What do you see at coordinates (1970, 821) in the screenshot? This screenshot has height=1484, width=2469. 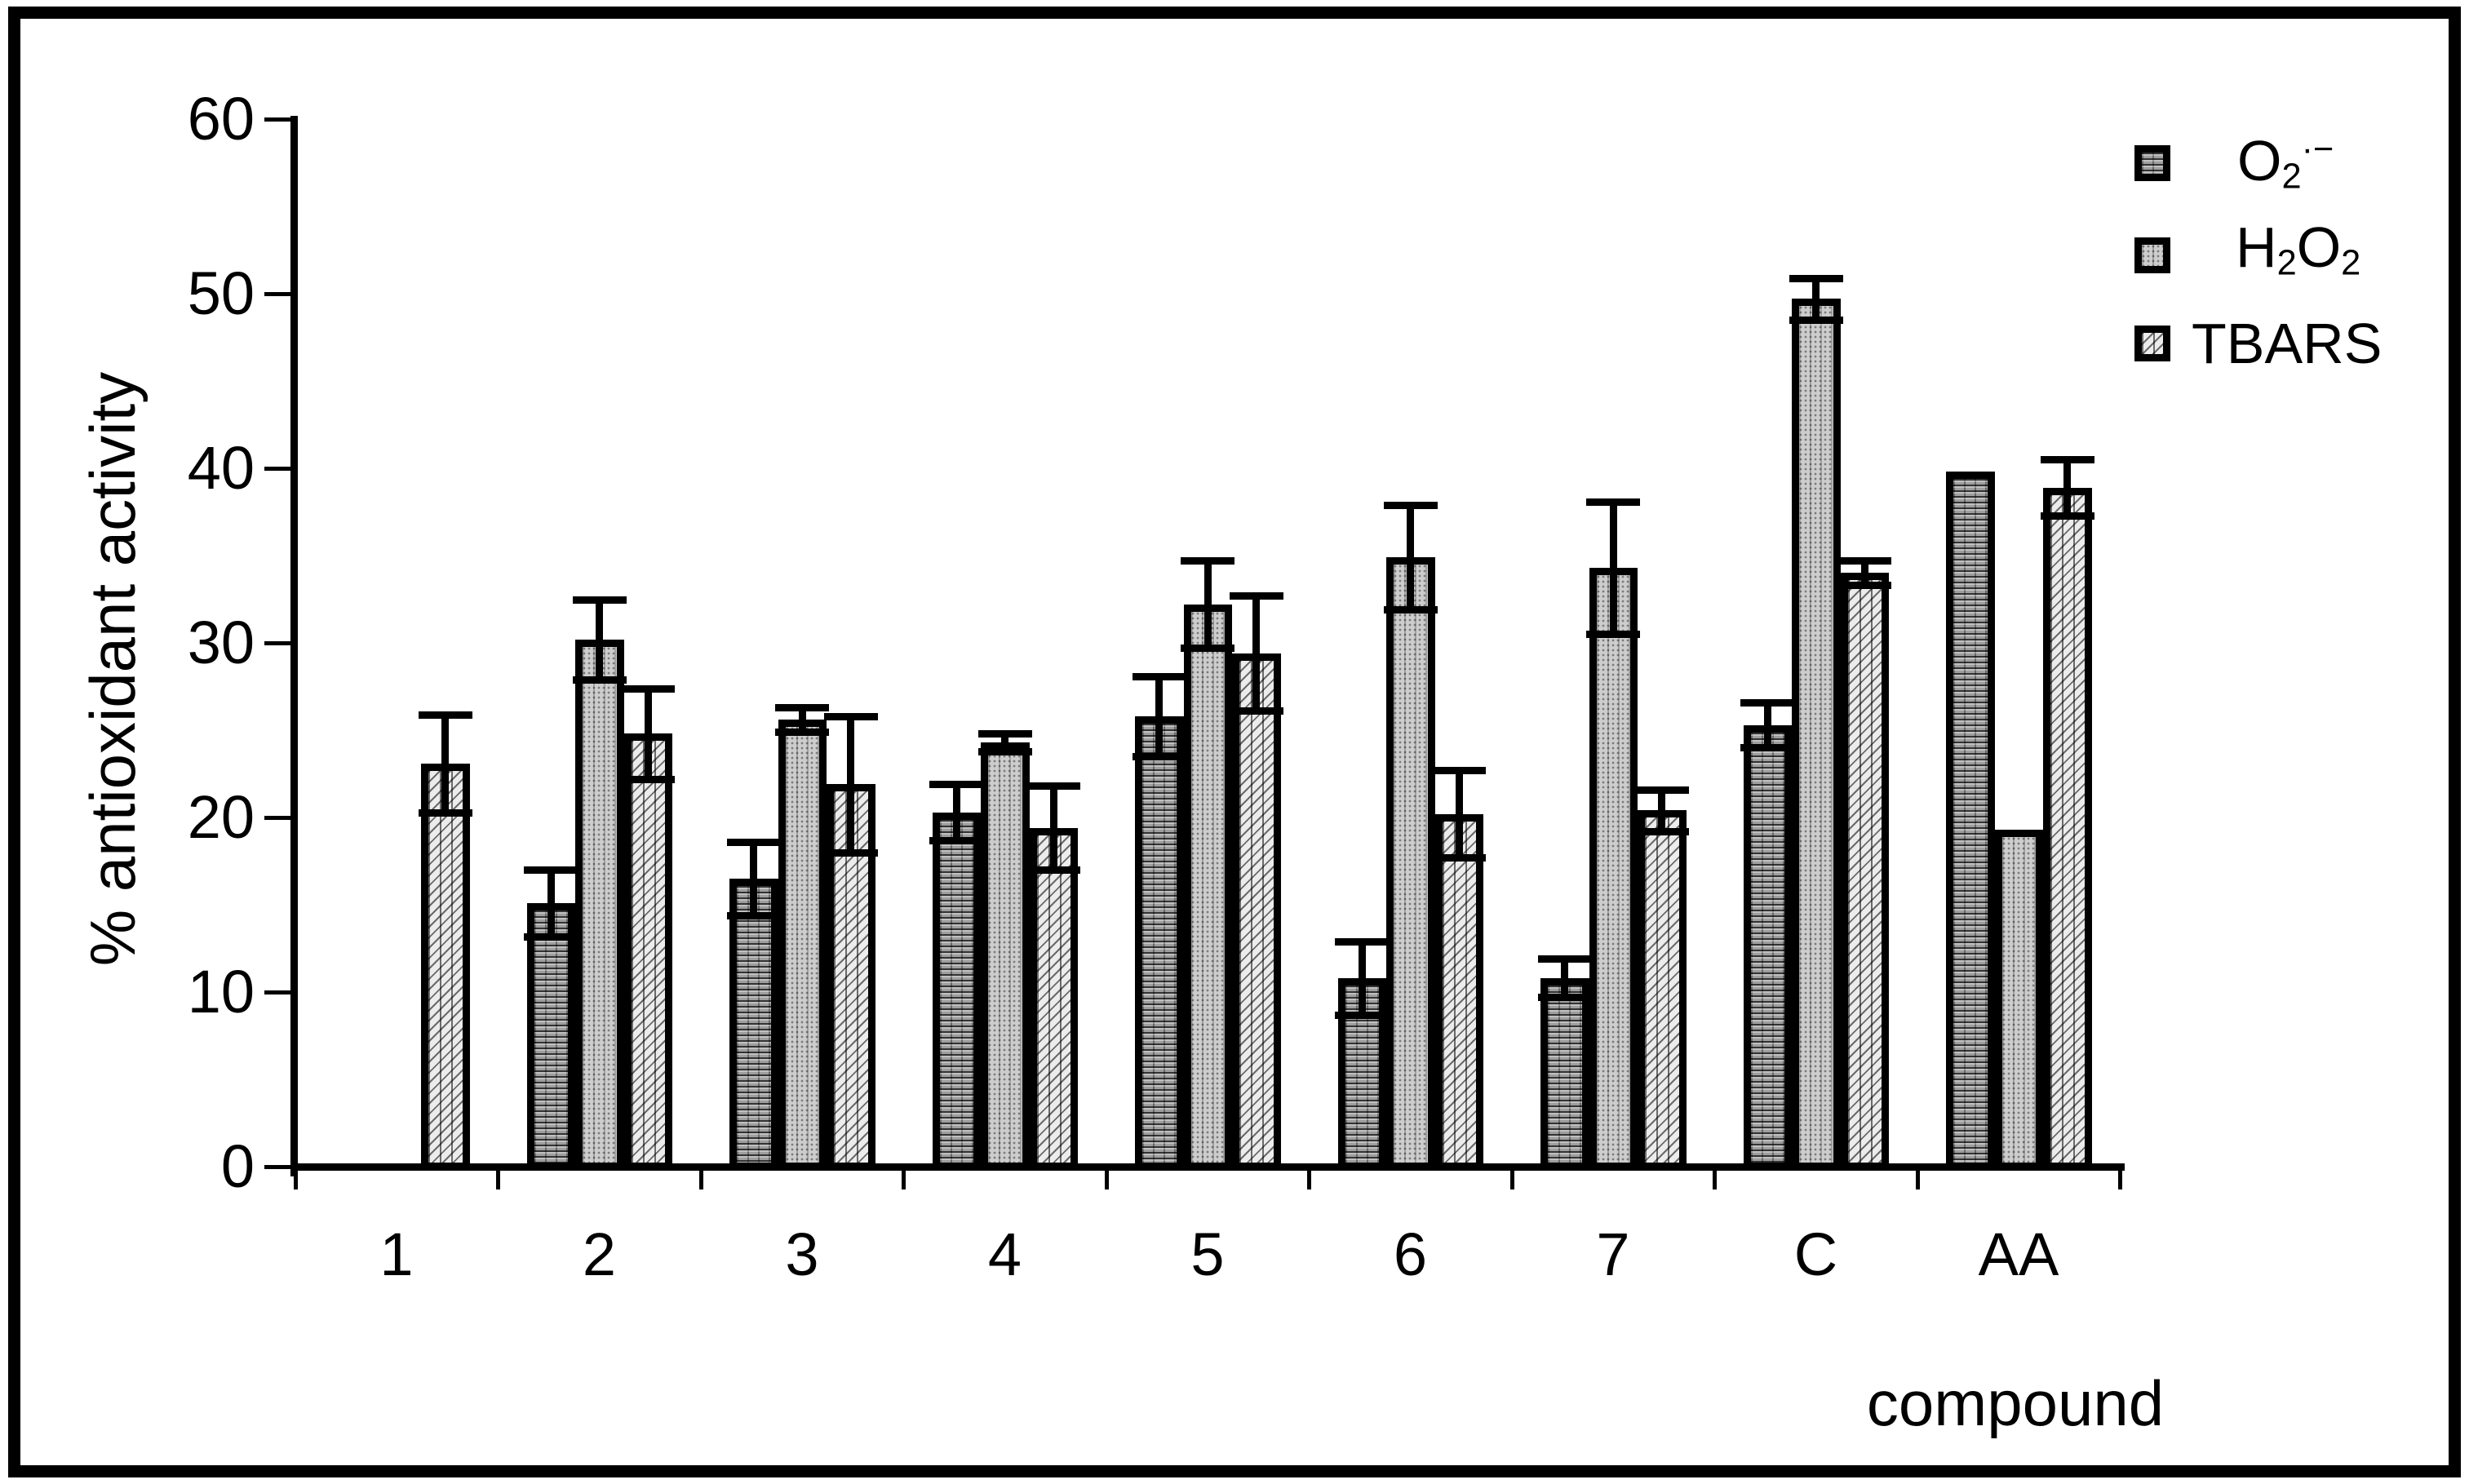 I see `bar-o2-AA` at bounding box center [1970, 821].